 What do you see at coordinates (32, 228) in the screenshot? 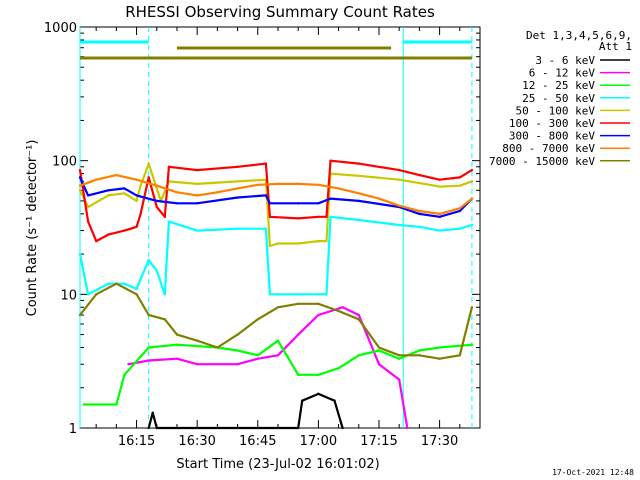
I see `y-axis-label: Count Rate (s⁻¹ detector⁻¹)` at bounding box center [32, 228].